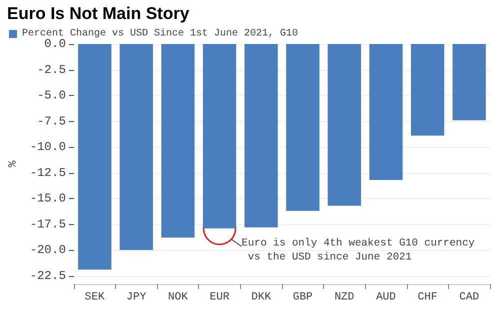 The image size is (500, 324). Describe the element at coordinates (469, 298) in the screenshot. I see `x-tick-label: CAD` at that location.